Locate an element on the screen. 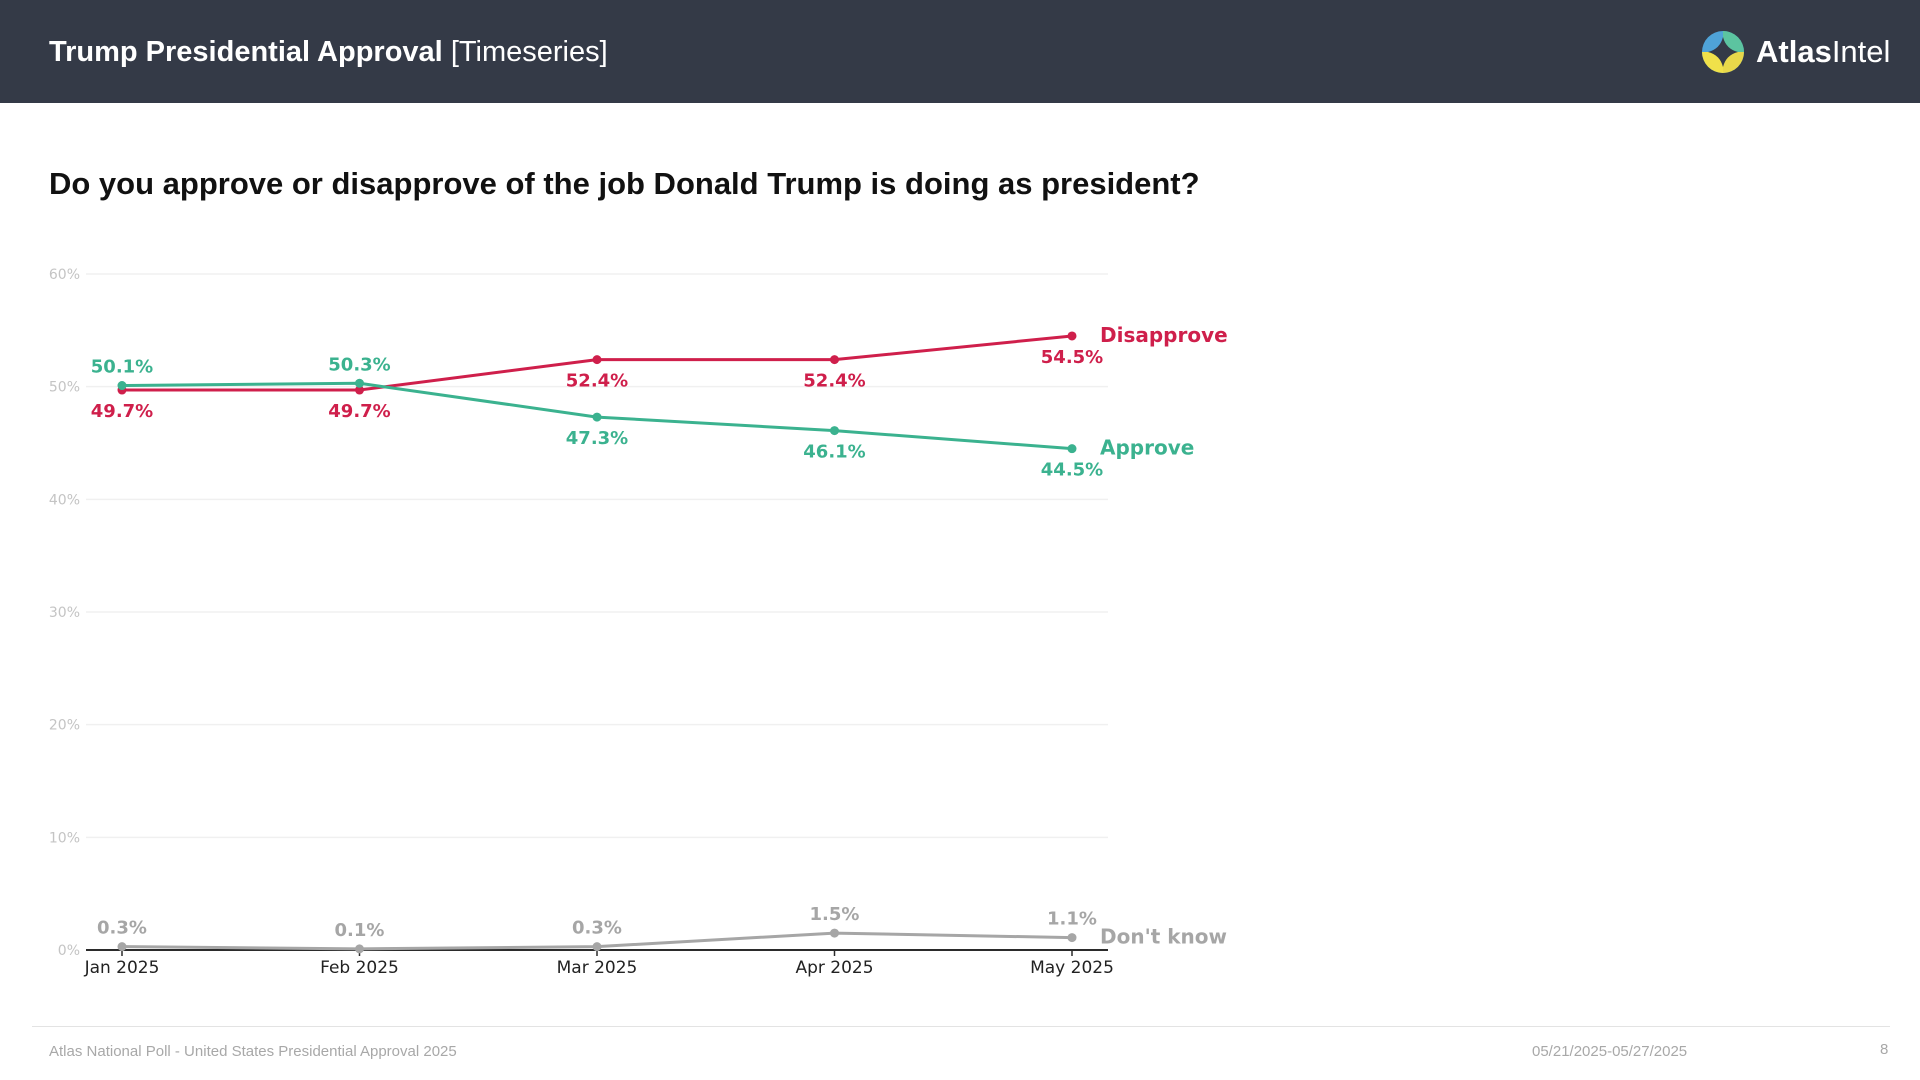  page-title: Trump Presidential Approval [Timeseries] is located at coordinates (328, 52).